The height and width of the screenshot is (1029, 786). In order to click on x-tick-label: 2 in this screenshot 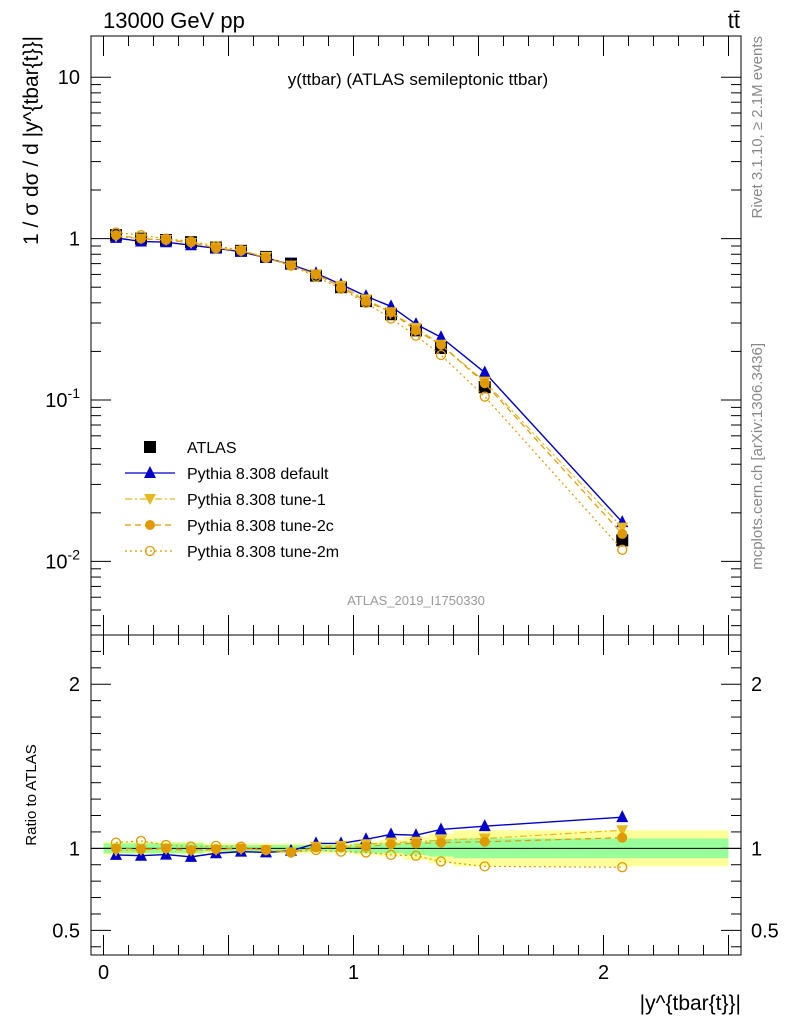, I will do `click(603, 973)`.